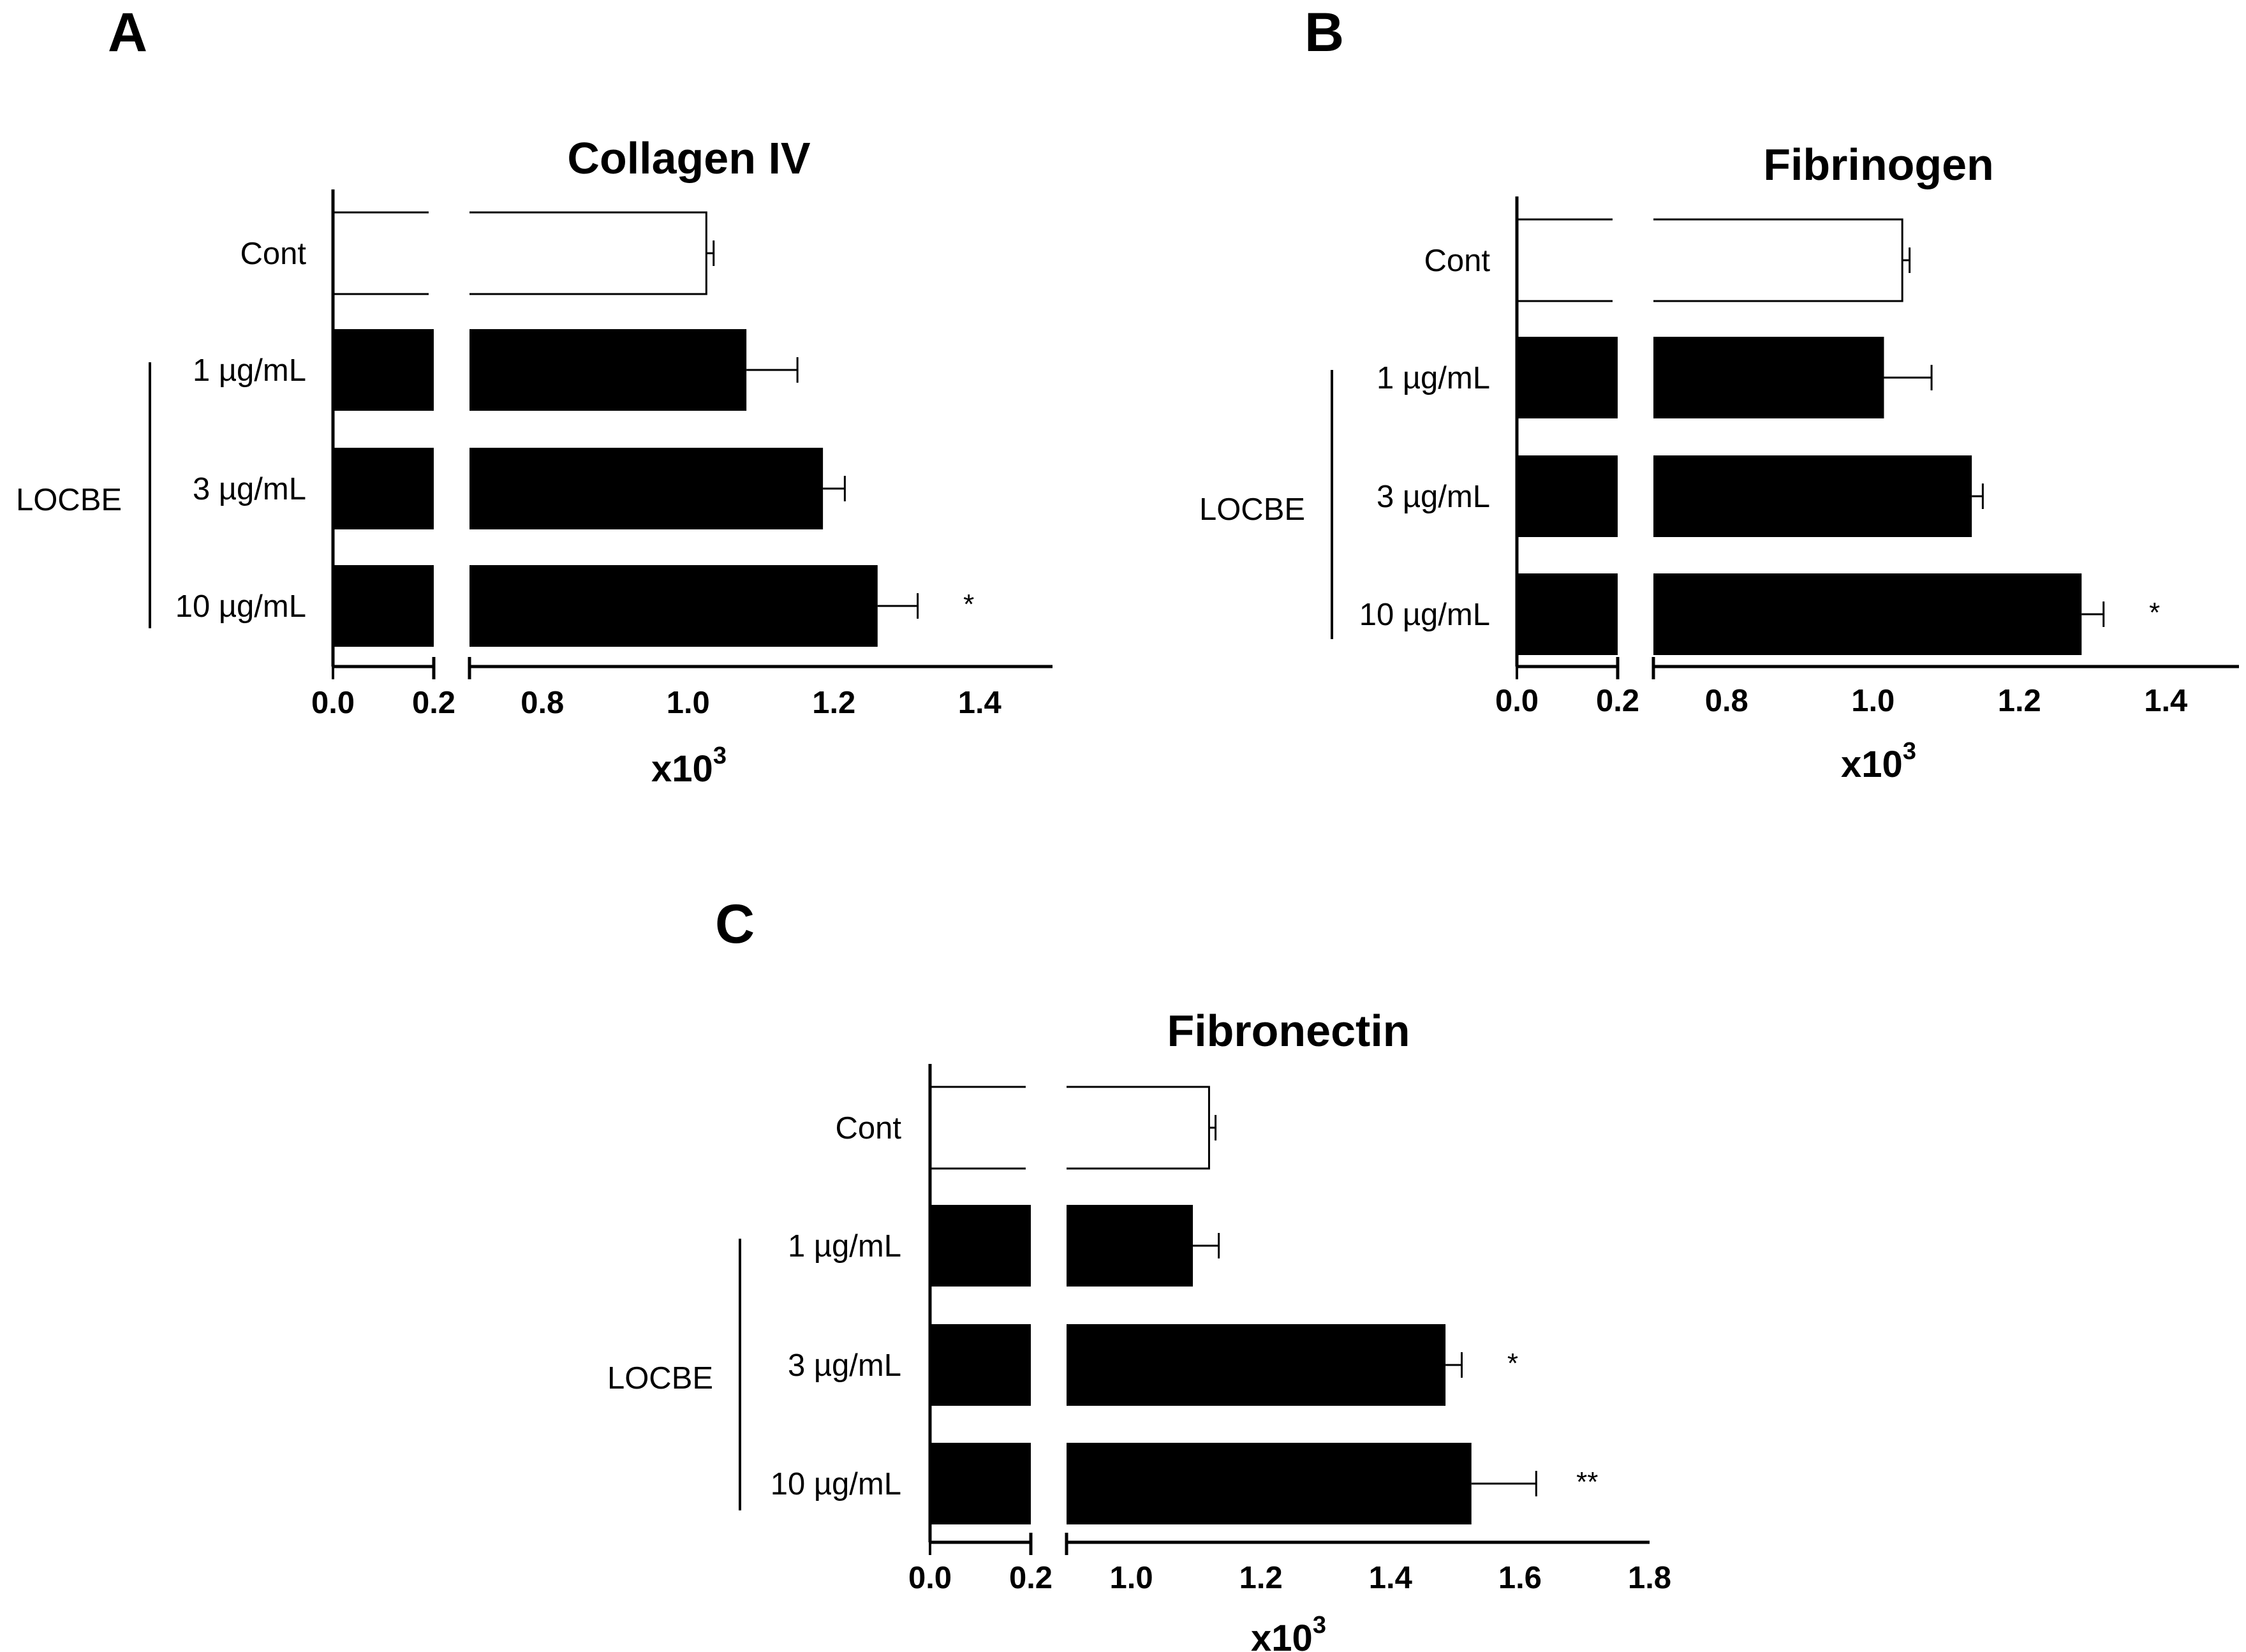 This screenshot has height=1652, width=2246. I want to click on chart-title: Collagen IV, so click(688, 158).